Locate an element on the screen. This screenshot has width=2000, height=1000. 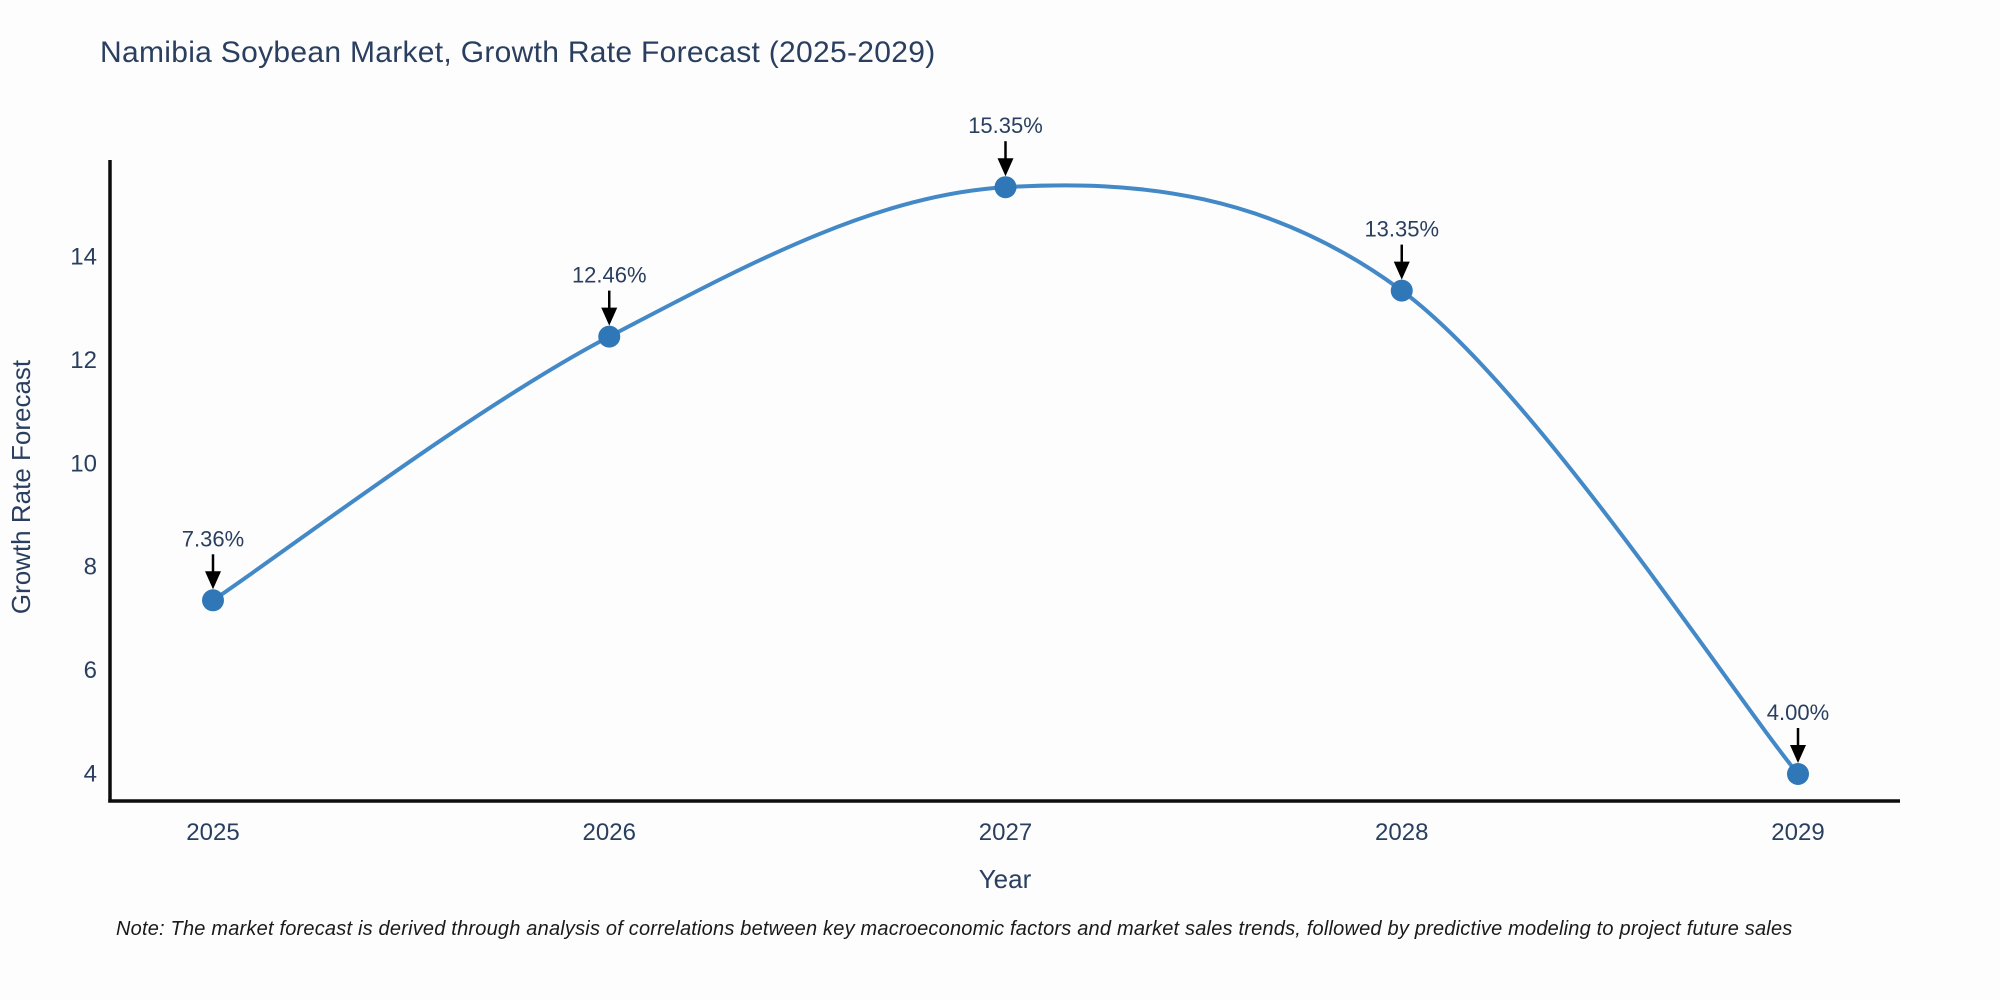
x-tick-label: 2027 is located at coordinates (1005, 832).